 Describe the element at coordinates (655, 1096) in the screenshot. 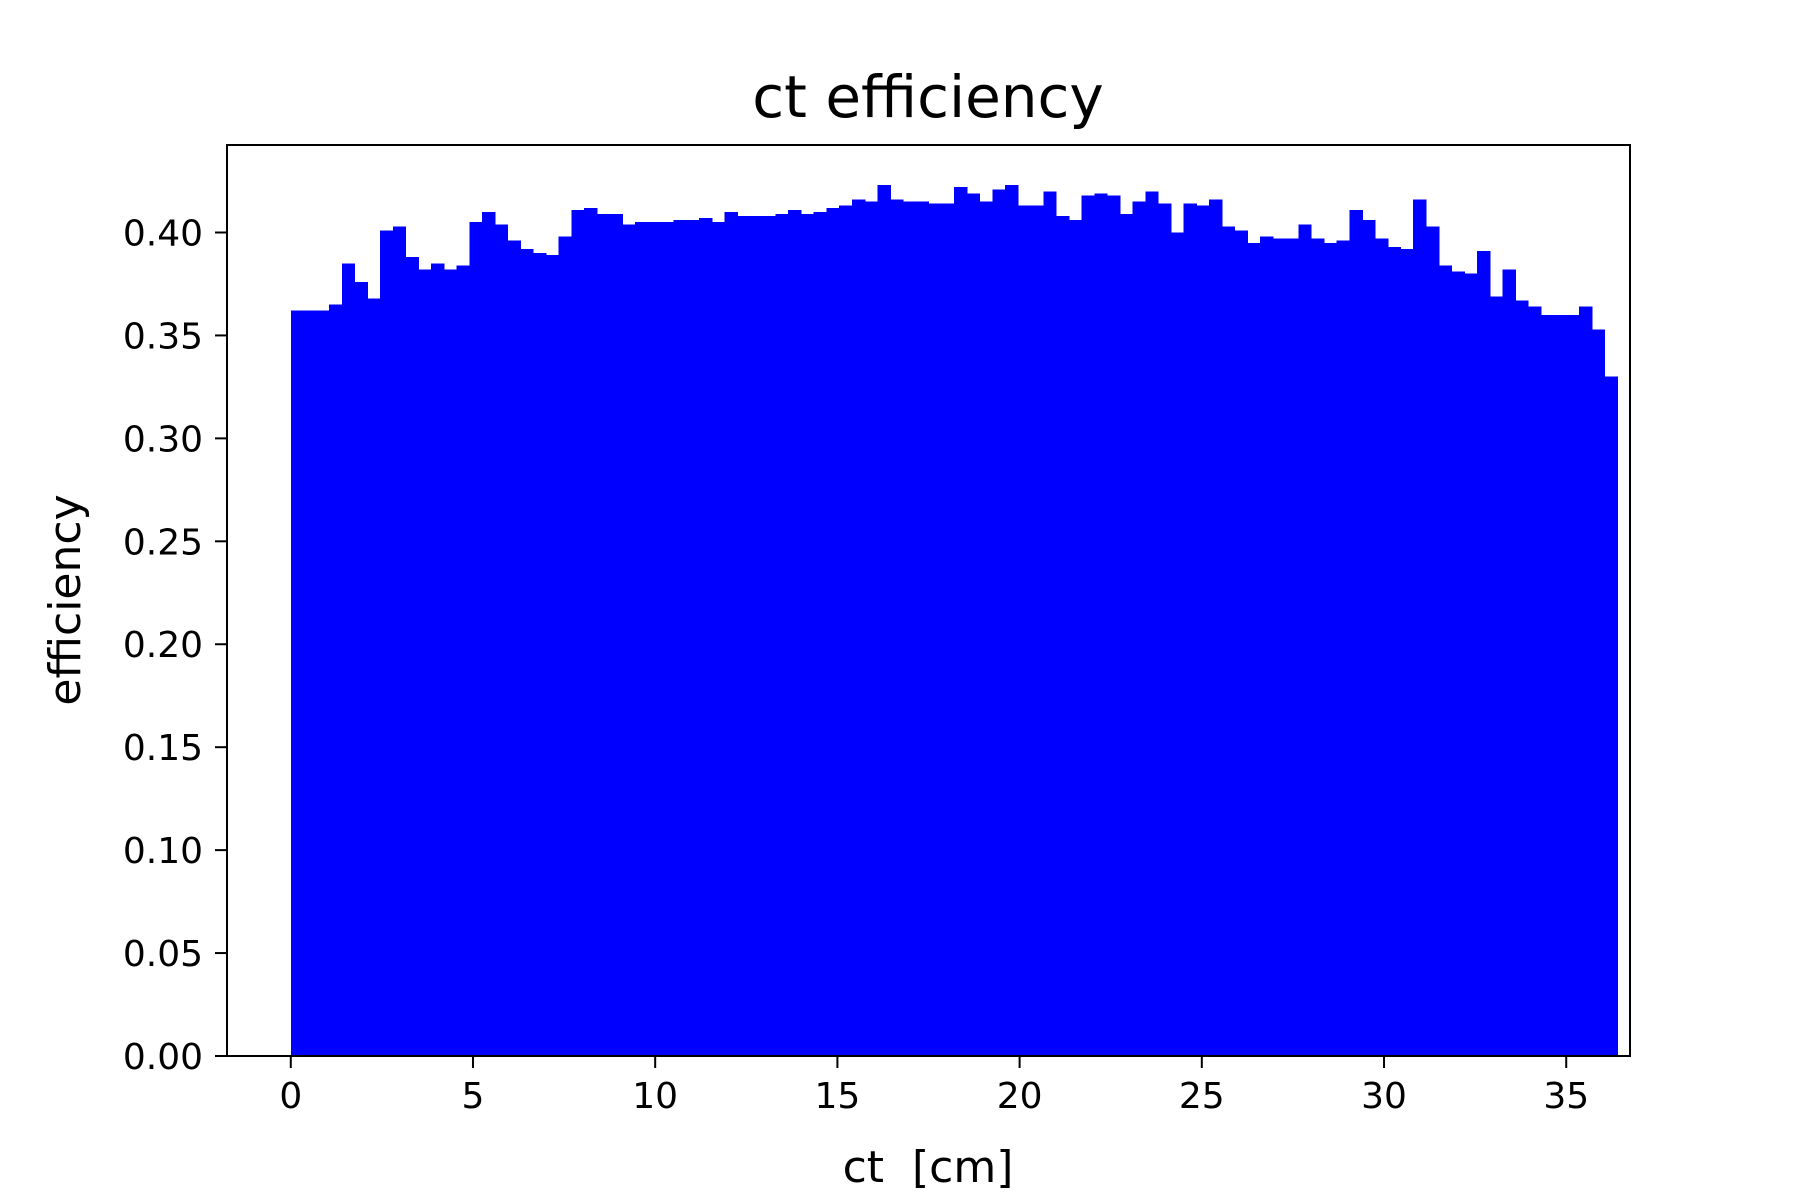

I see `x-tick-label: 10` at that location.